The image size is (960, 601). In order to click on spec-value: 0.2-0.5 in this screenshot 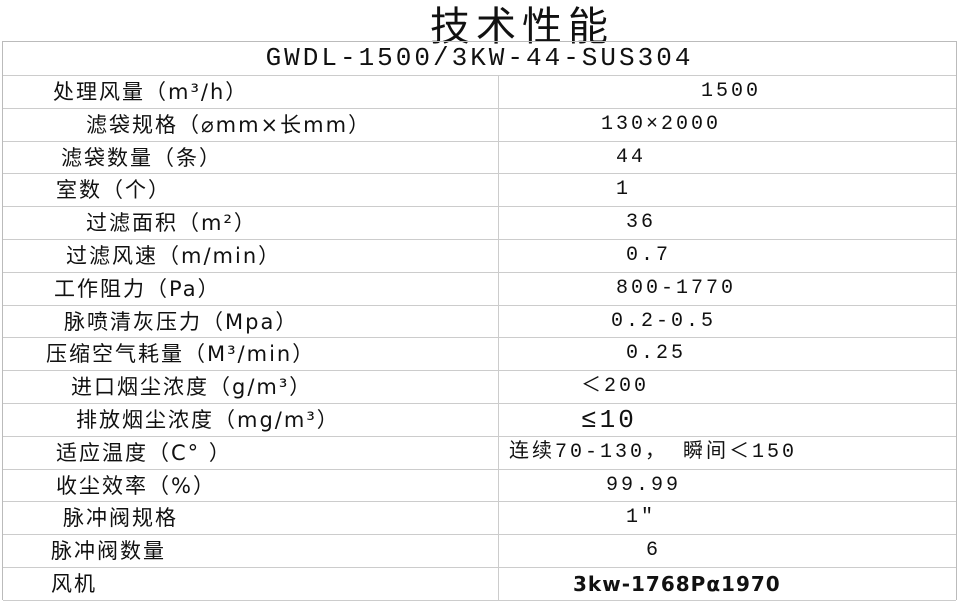, I will do `click(664, 321)`.